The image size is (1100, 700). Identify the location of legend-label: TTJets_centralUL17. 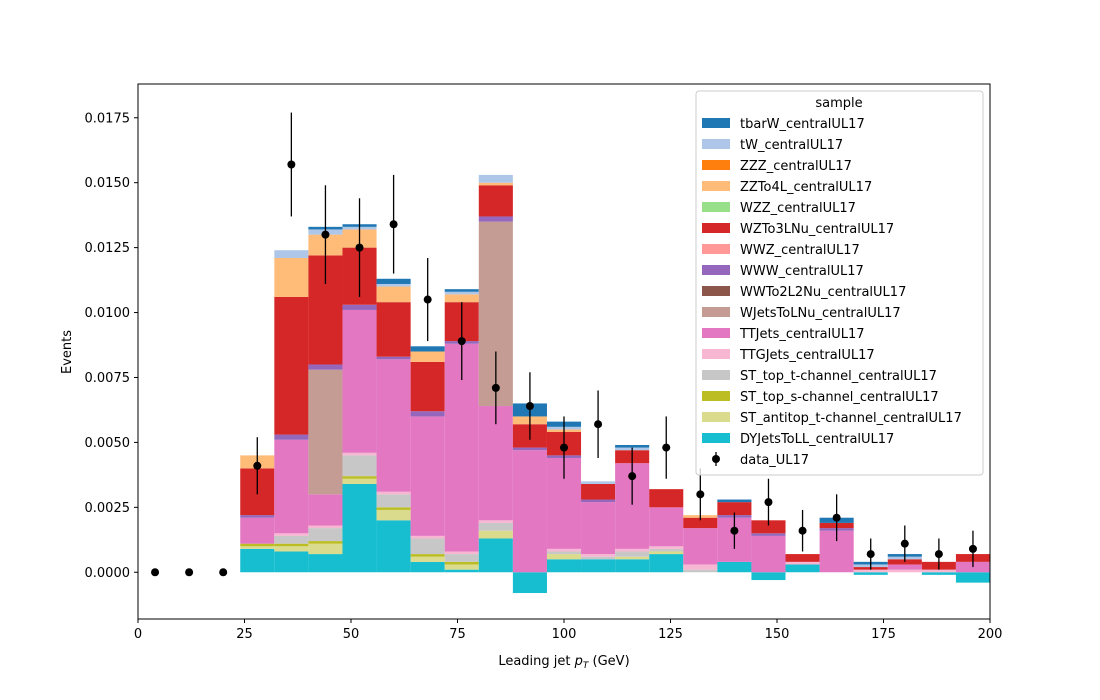
(802, 334).